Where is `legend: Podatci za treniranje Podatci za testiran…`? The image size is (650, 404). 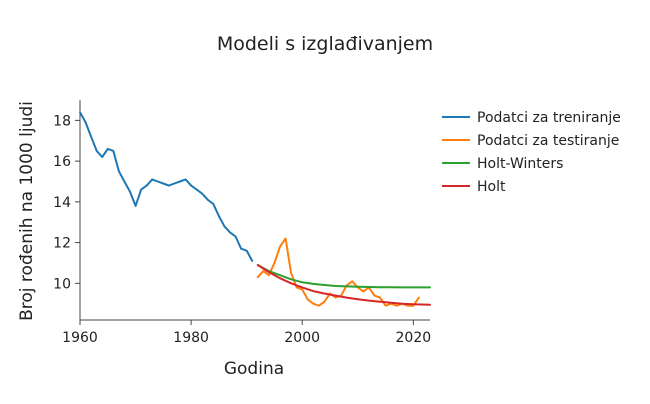 legend: Podatci za treniranje Podatci za testiran… is located at coordinates (531, 152).